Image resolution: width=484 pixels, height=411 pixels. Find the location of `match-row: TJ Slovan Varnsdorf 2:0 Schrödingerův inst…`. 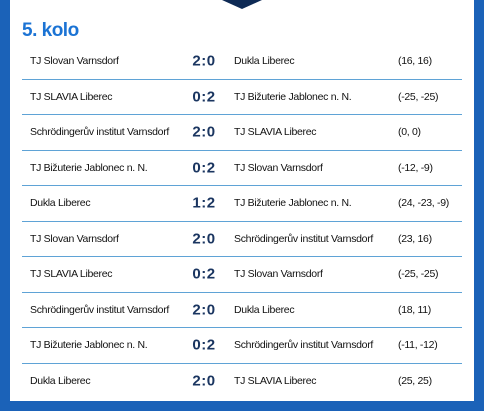

match-row: TJ Slovan Varnsdorf 2:0 Schrödingerův inst… is located at coordinates (242, 239).